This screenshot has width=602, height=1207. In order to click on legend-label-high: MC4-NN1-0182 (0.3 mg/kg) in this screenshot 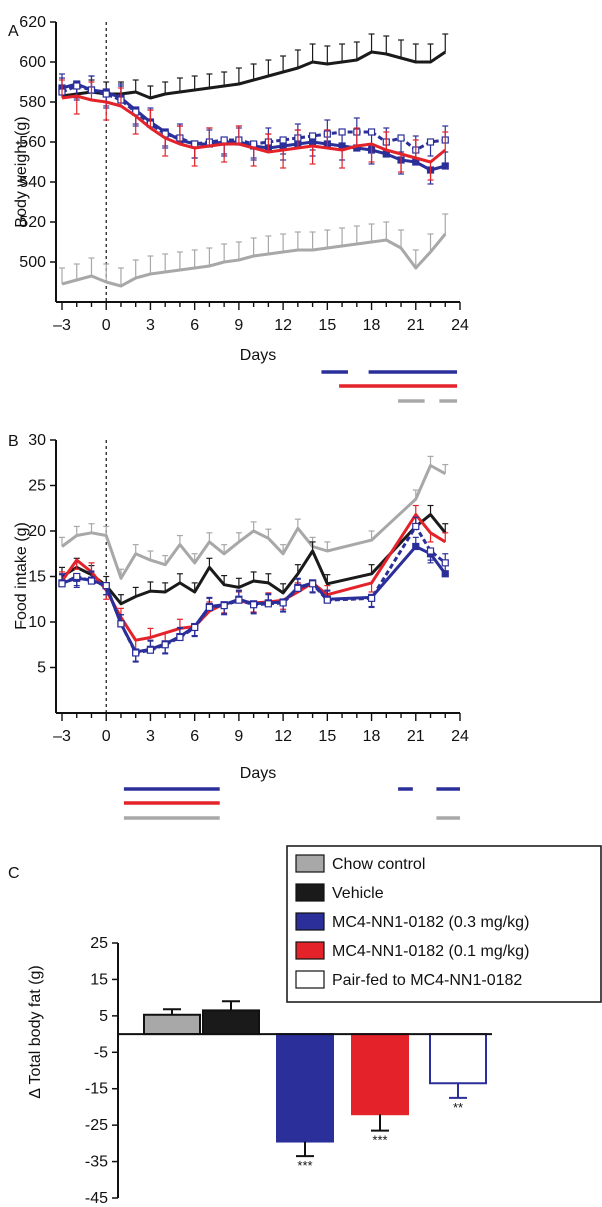, I will do `click(430, 922)`.